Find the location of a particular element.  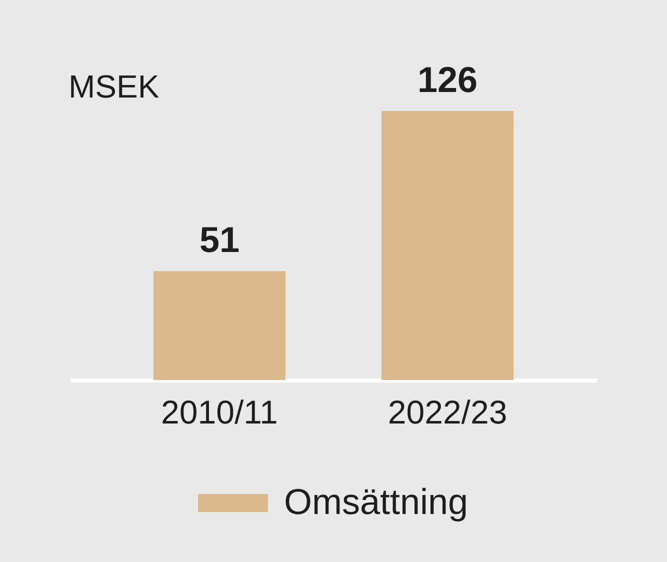

data-label: 51 is located at coordinates (219, 239).